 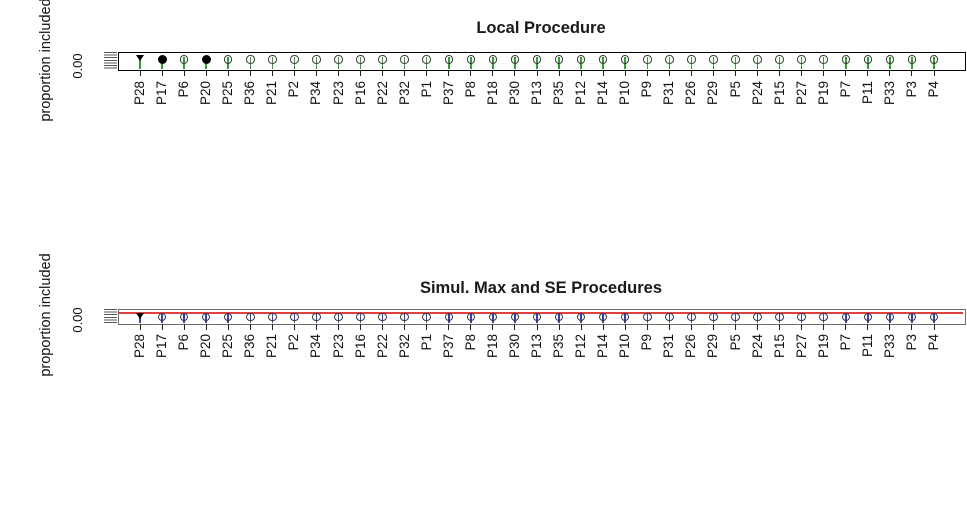 What do you see at coordinates (559, 93) in the screenshot?
I see `x-tick-label-p35: P35` at bounding box center [559, 93].